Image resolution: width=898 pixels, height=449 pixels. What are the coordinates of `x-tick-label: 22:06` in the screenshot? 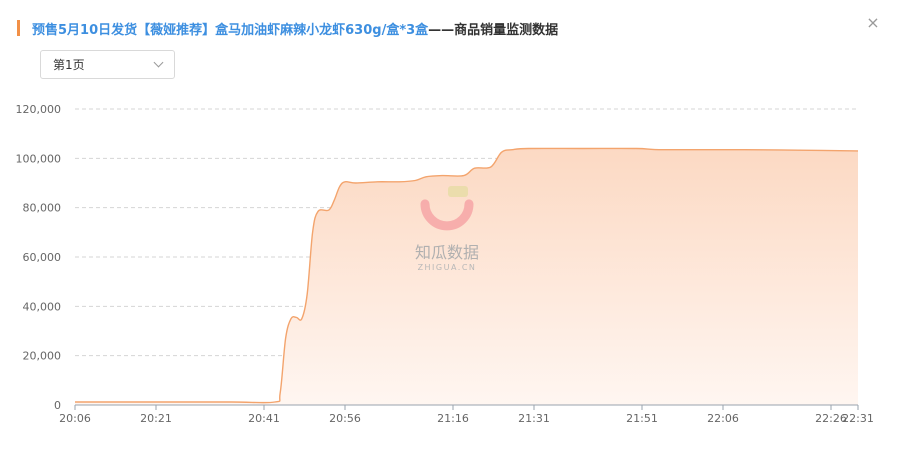 It's located at (723, 418).